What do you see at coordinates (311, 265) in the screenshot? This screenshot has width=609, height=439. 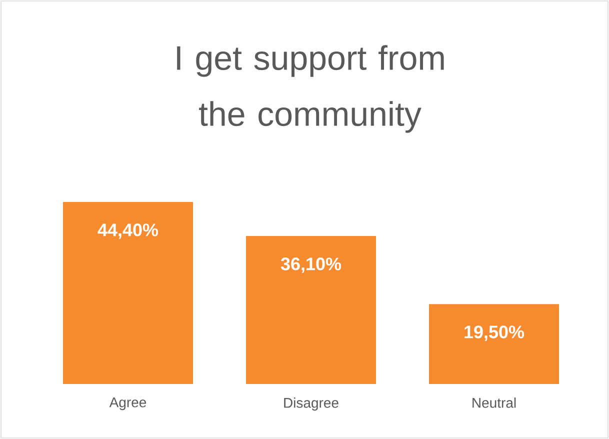 I see `data-label: 36,10%` at bounding box center [311, 265].